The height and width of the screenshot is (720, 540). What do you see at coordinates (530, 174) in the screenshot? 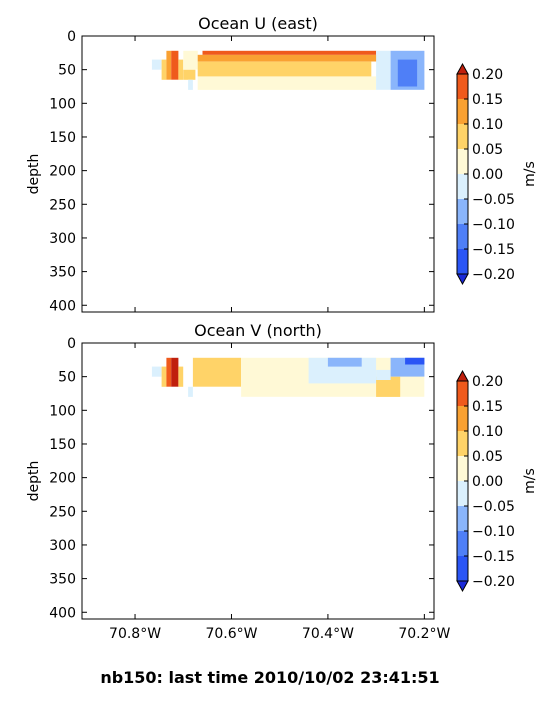
I see `panel-u-colorbar-label: m/s` at bounding box center [530, 174].